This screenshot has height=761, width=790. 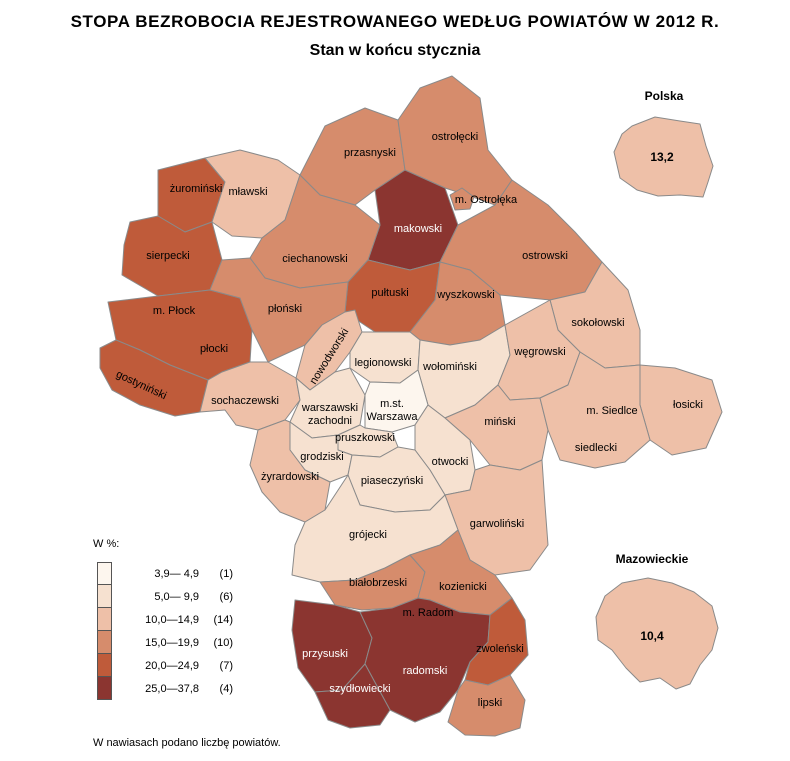 I want to click on inset-mazowieckie: Mazowieckie 10,4, so click(x=657, y=621).